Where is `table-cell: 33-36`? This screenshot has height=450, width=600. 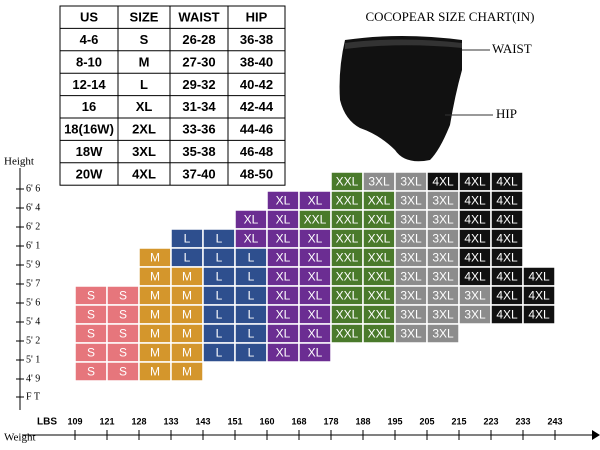
table-cell: 33-36 is located at coordinates (198, 129).